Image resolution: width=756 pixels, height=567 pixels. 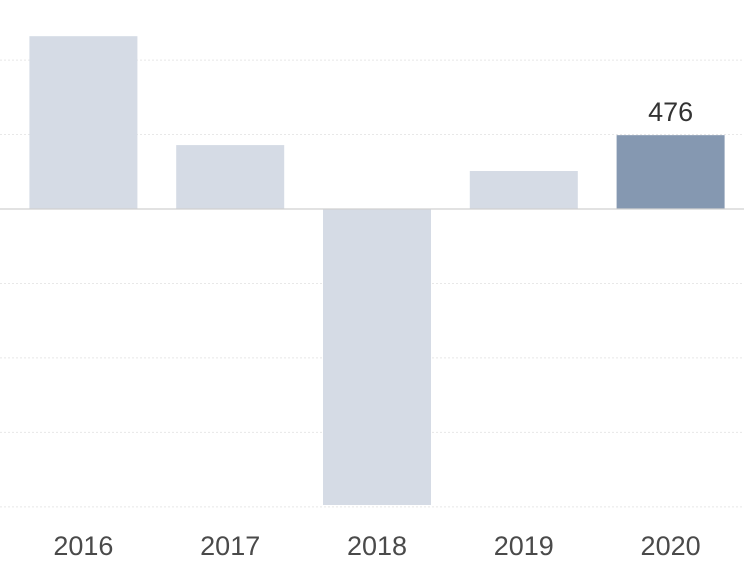 What do you see at coordinates (377, 357) in the screenshot?
I see `bar-2018` at bounding box center [377, 357].